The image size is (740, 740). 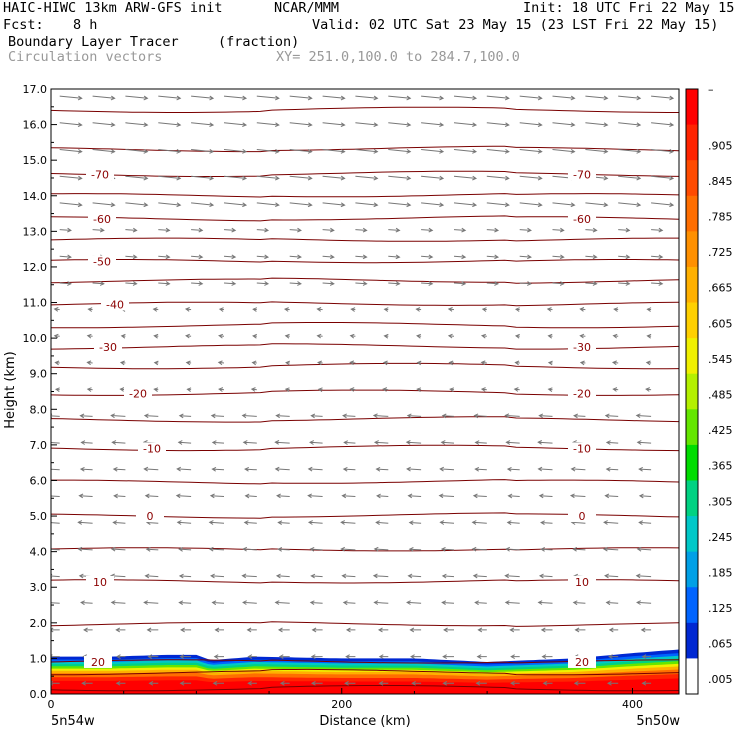 What do you see at coordinates (39, 552) in the screenshot?
I see `y-tick-label-4: 4.0` at bounding box center [39, 552].